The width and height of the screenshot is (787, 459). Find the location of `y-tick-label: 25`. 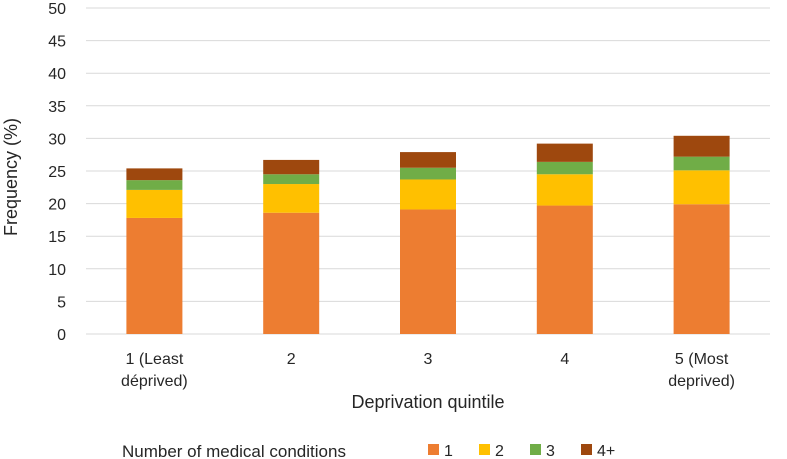

y-tick-label: 25 is located at coordinates (57, 172).